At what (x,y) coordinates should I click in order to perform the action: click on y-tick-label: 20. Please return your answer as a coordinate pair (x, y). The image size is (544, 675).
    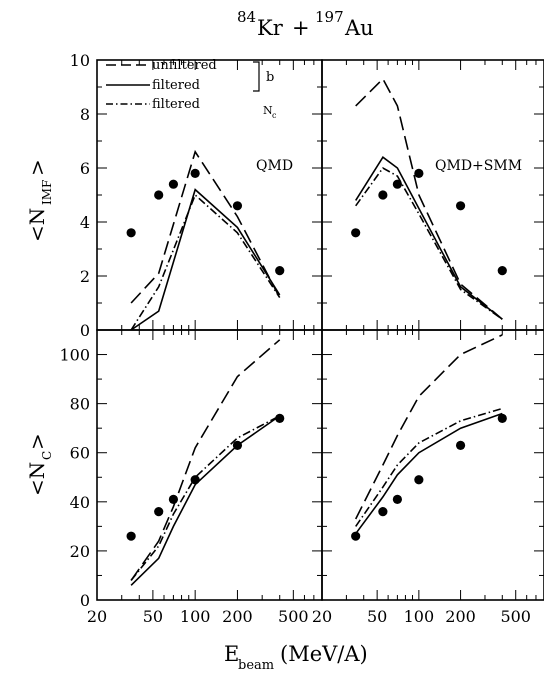
    Looking at the image, I should click on (80, 551).